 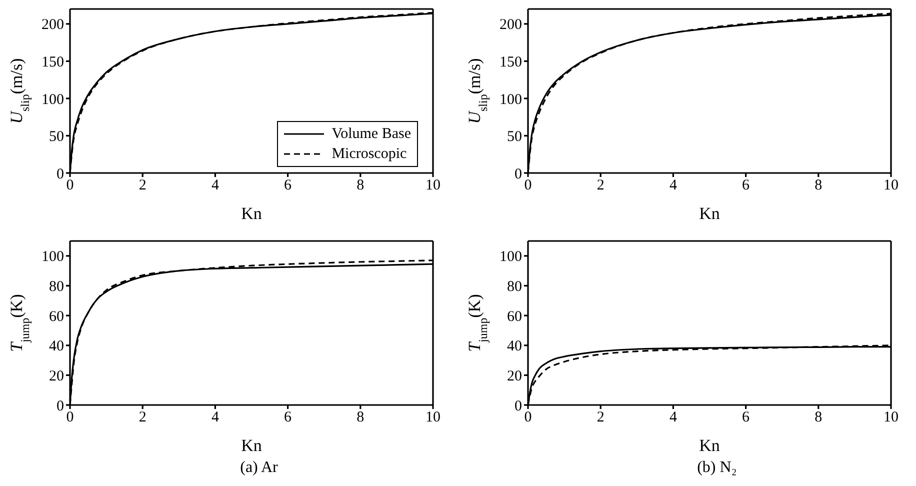 What do you see at coordinates (369, 154) in the screenshot?
I see `legend-label: Microscopic` at bounding box center [369, 154].